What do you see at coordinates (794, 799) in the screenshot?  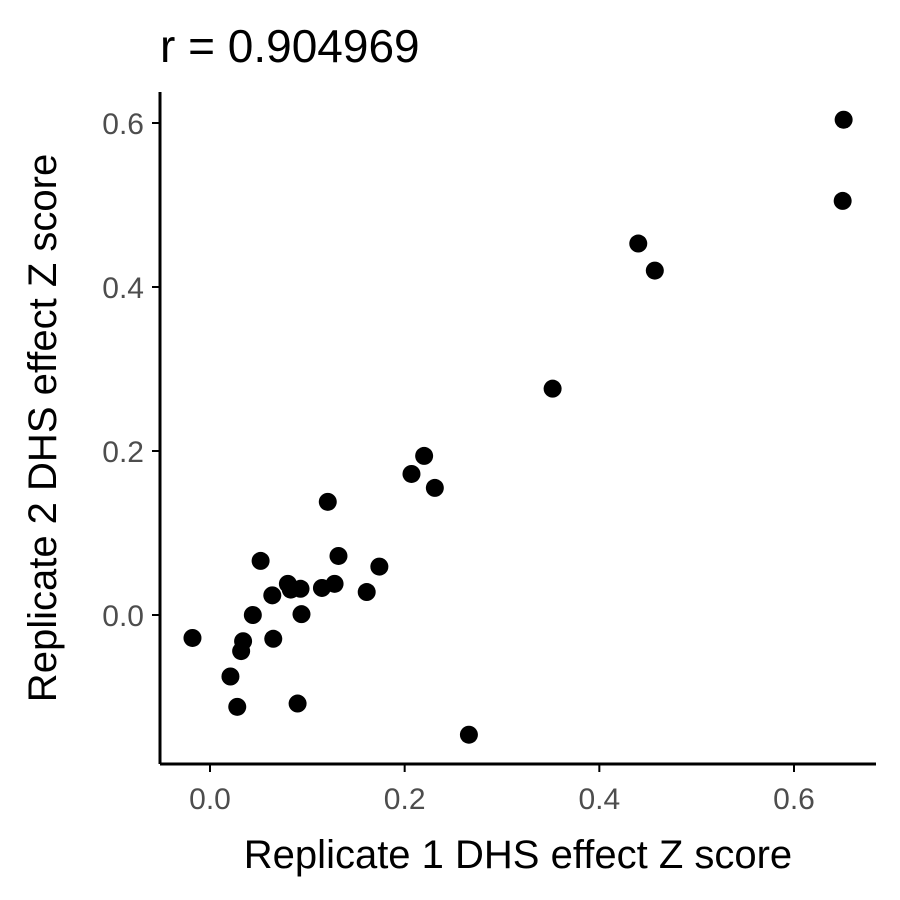 I see `x-tick-label: 0.6` at bounding box center [794, 799].